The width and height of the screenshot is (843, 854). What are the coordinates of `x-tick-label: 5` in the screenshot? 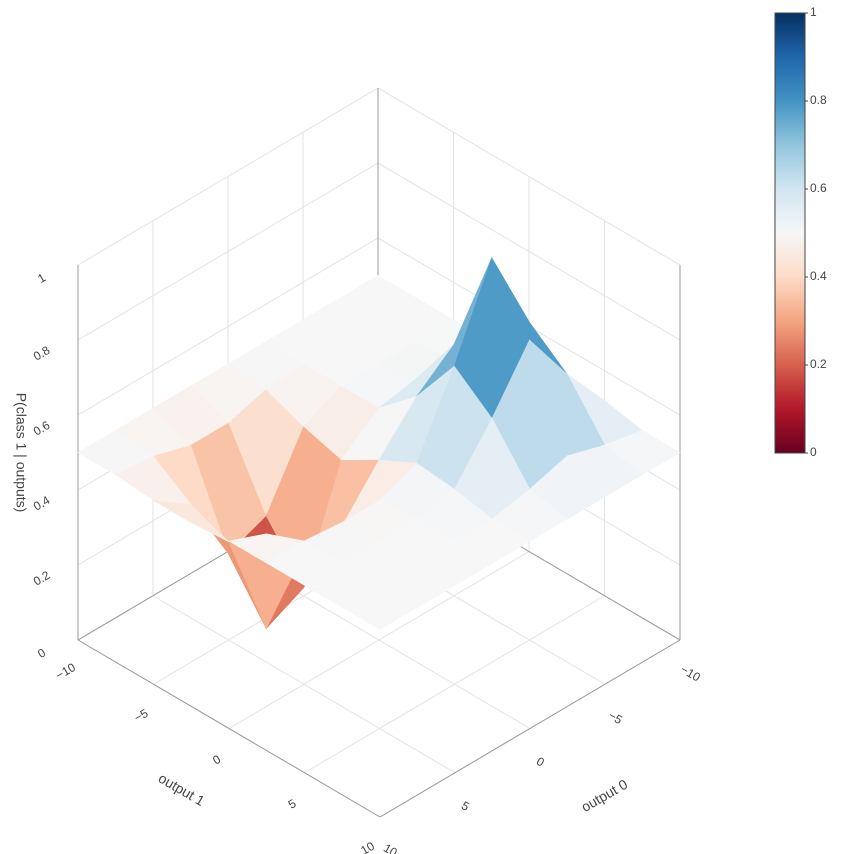 It's located at (465, 806).